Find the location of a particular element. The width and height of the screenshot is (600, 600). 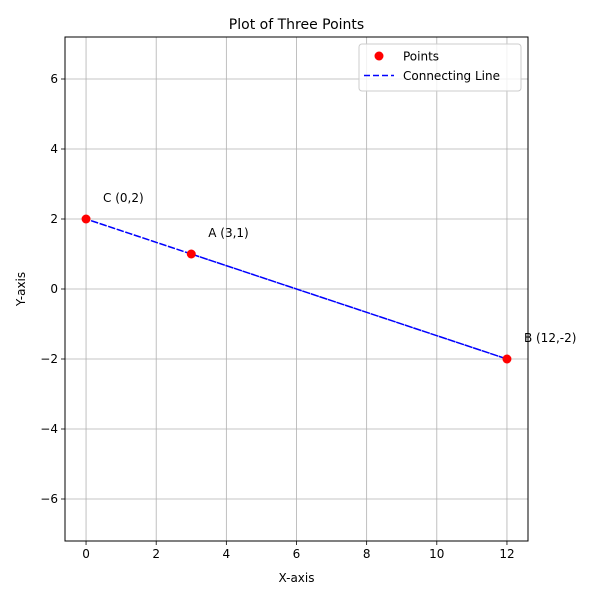

point-label: C (0,2) is located at coordinates (123, 198).